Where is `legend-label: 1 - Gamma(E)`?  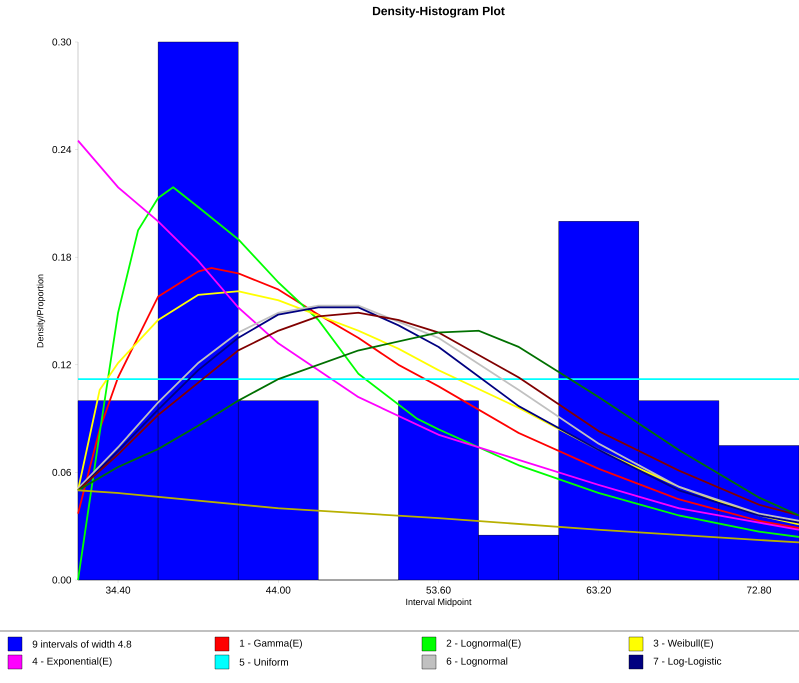
legend-label: 1 - Gamma(E) is located at coordinates (271, 644).